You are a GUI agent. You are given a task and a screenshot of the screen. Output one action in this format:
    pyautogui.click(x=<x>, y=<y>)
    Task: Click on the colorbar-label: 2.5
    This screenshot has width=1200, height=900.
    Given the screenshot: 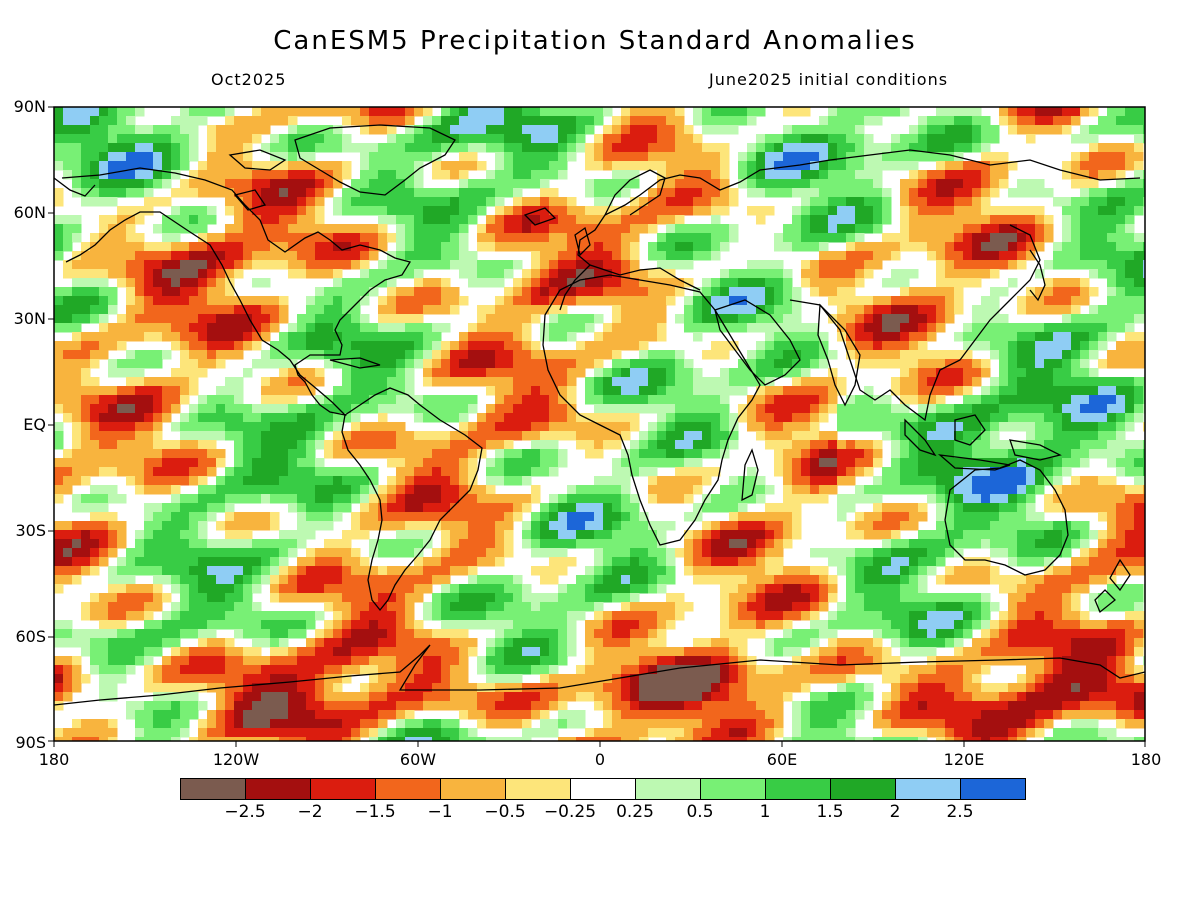 What is the action you would take?
    pyautogui.click(x=960, y=812)
    